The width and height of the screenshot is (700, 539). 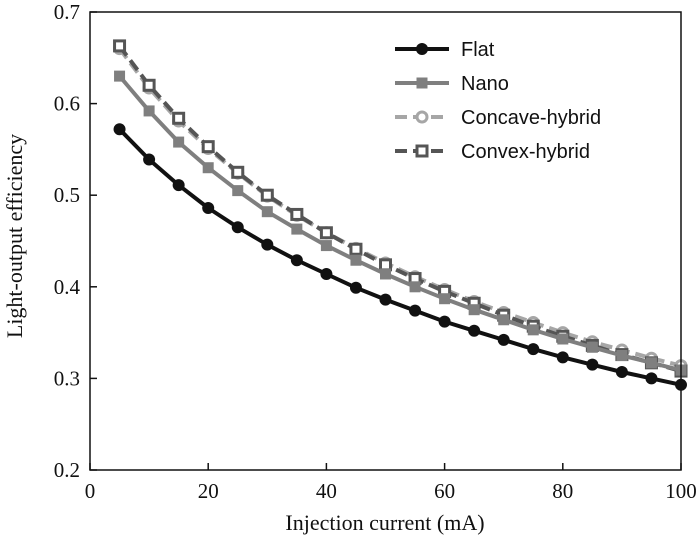 What do you see at coordinates (67, 104) in the screenshot?
I see `y-tick-label: 0.6` at bounding box center [67, 104].